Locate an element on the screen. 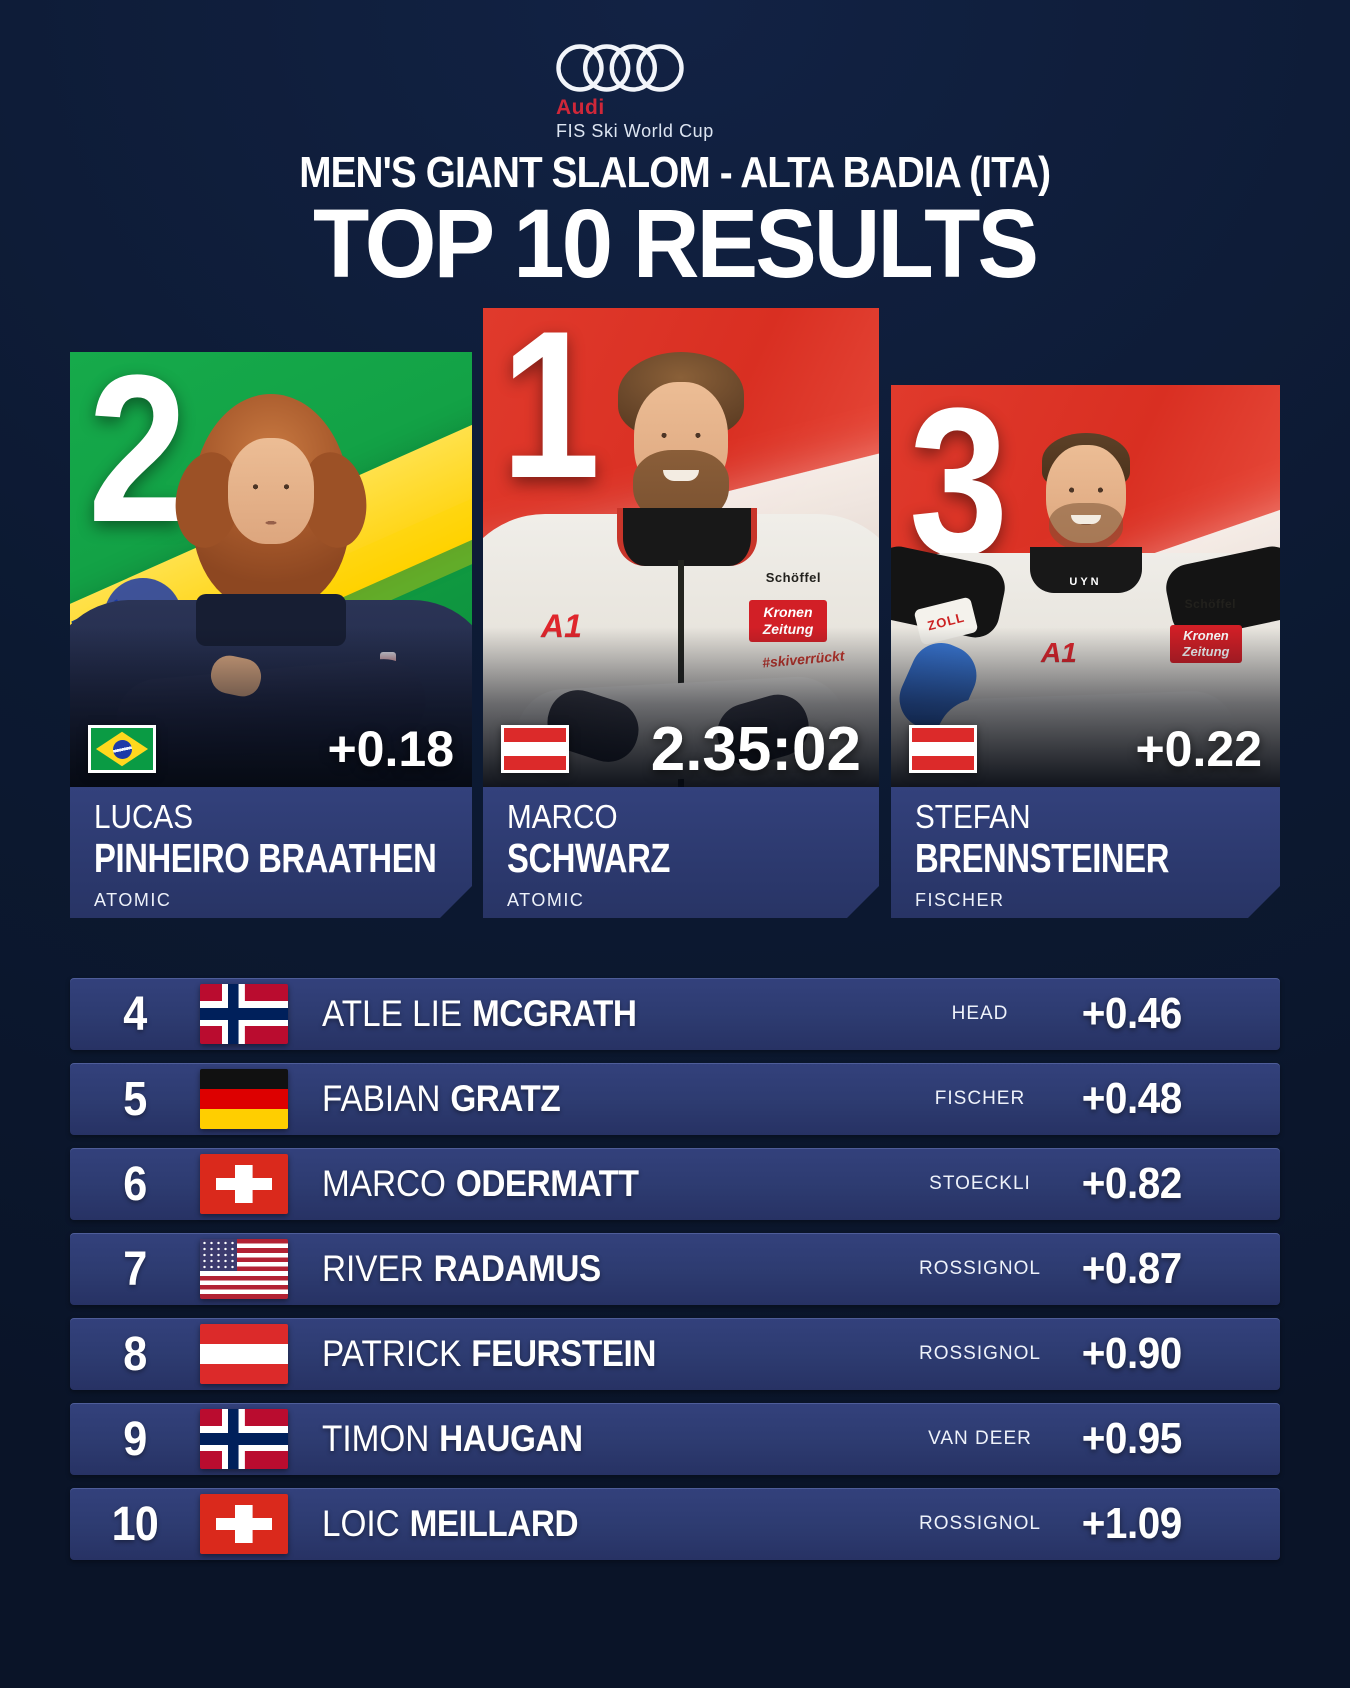  result-row-9: 9 TIMON HAUGAN VAN DEER +0.95 is located at coordinates (675, 1439).